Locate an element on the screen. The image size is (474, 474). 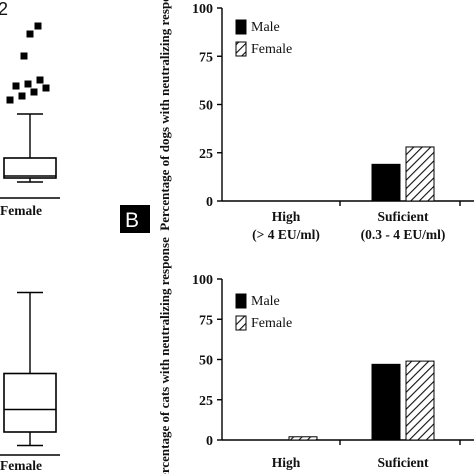
category-sublabel: (0.3 - 4 EU/ml) is located at coordinates (403, 234).